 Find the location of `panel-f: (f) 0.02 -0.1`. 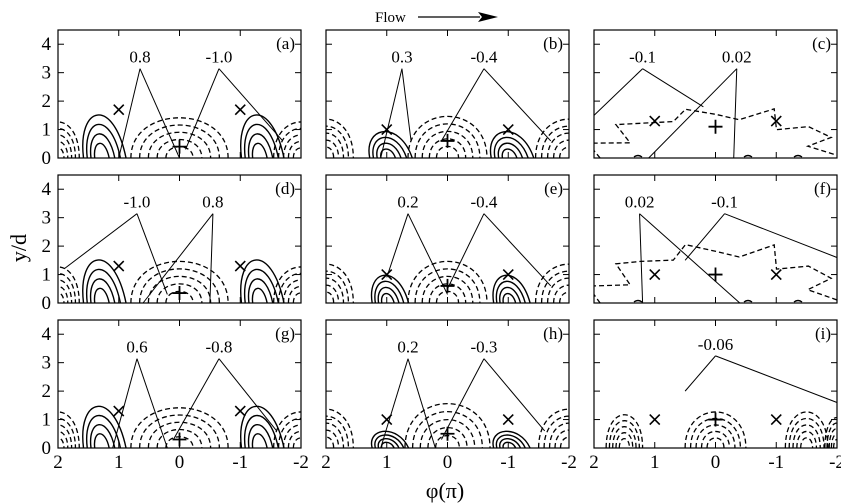

panel-f: (f) 0.02 -0.1 is located at coordinates (715, 239).